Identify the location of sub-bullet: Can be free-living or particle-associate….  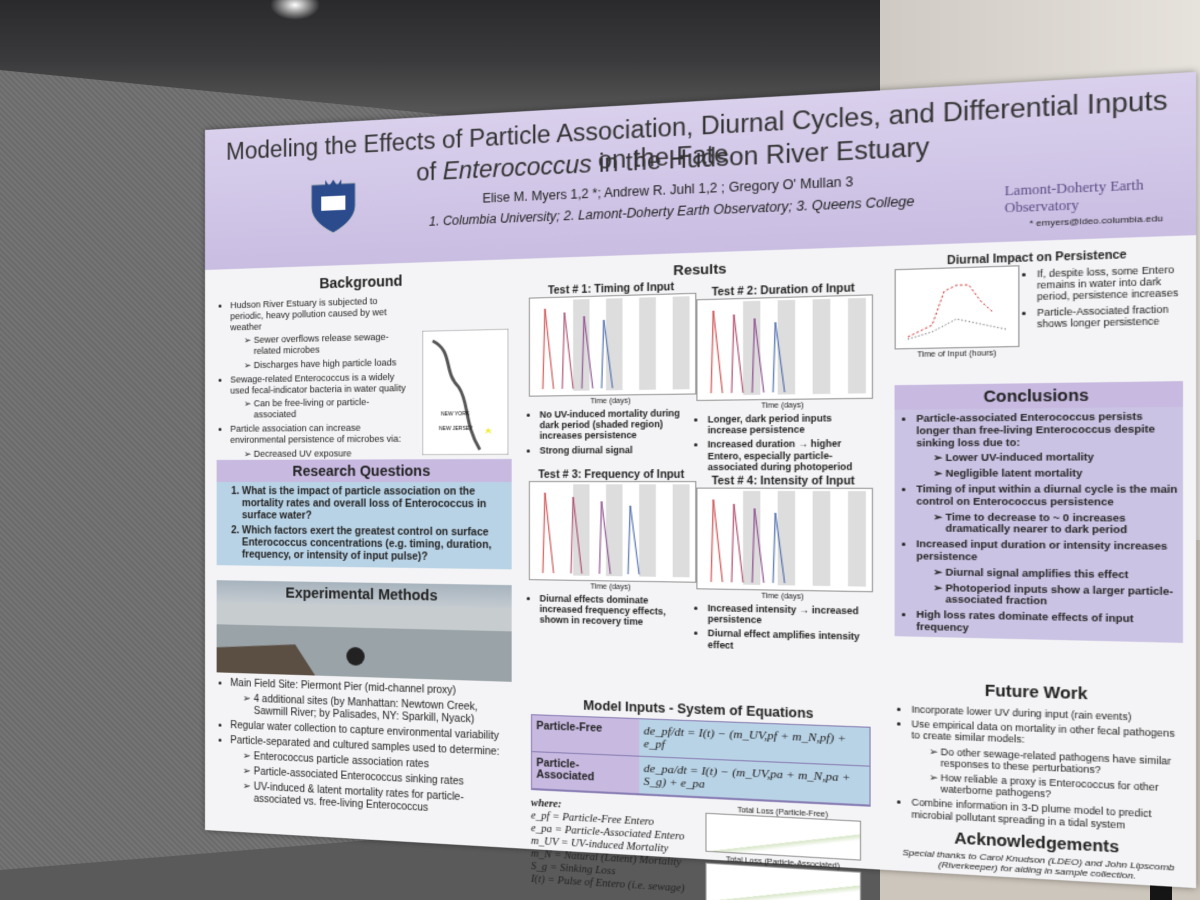
(330, 409).